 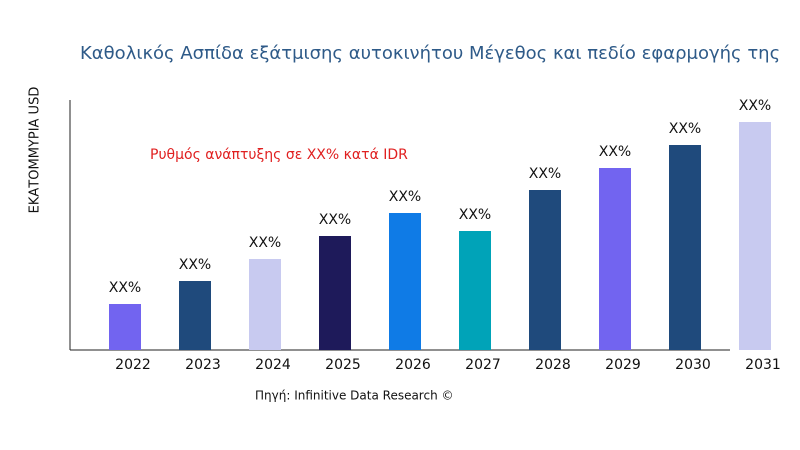 I want to click on x-tick-label: 2031, so click(x=763, y=365).